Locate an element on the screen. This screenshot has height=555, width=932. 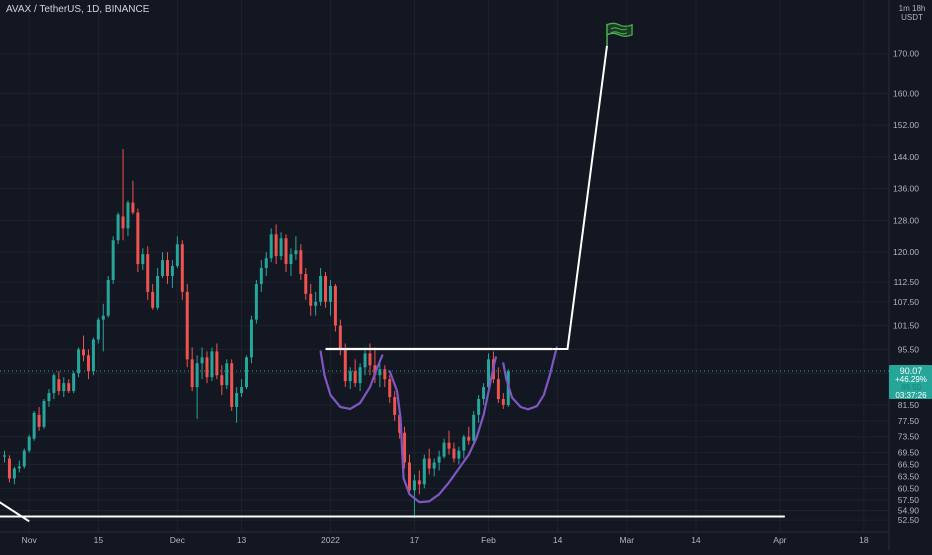
downtrend-line is located at coordinates (15, 511).